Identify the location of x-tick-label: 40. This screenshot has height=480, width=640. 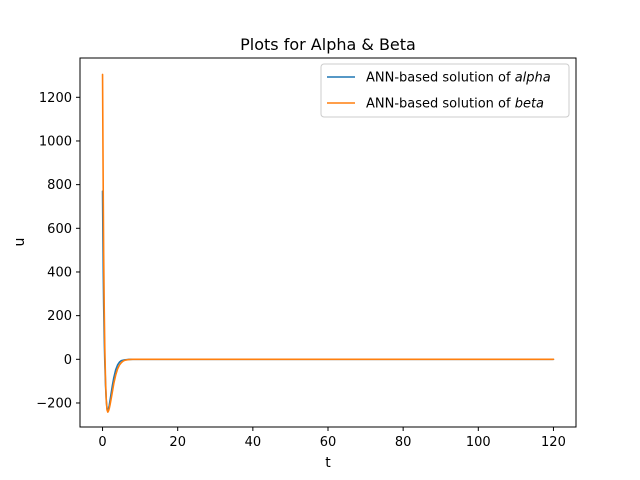
(253, 442).